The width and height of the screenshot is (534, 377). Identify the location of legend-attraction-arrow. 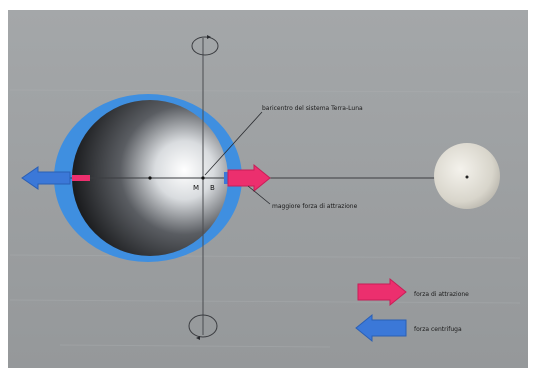
(382, 292).